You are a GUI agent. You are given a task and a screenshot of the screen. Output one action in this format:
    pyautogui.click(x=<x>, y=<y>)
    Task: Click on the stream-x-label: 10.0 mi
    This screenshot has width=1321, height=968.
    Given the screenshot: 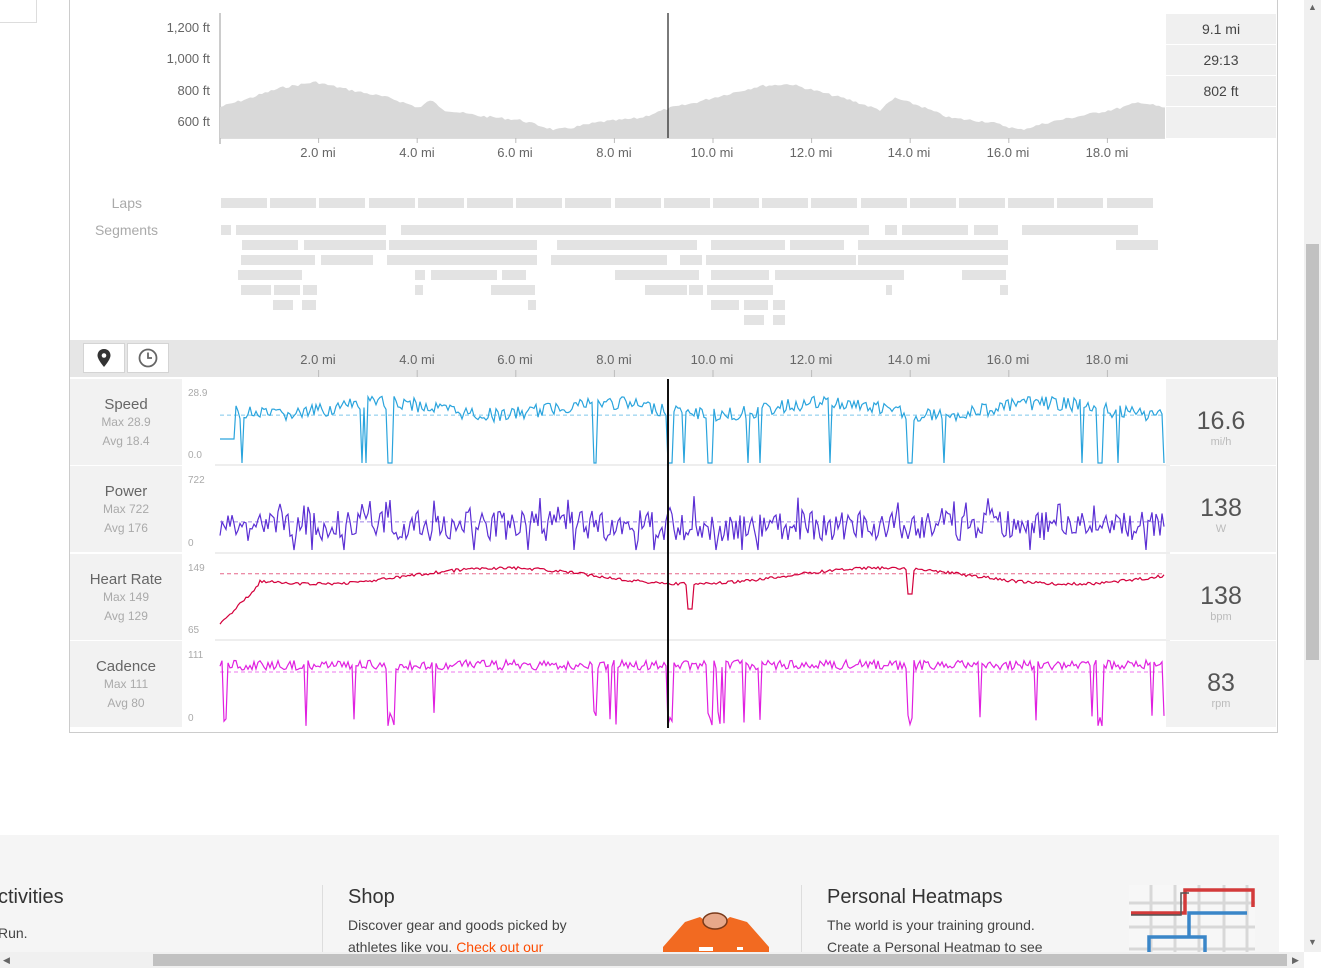 What is the action you would take?
    pyautogui.click(x=712, y=359)
    